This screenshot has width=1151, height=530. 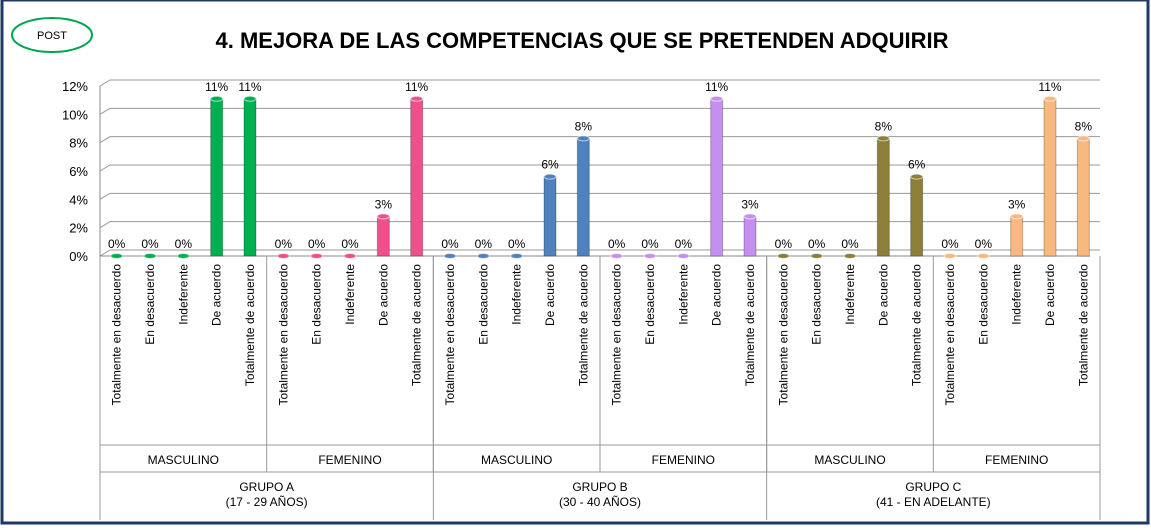 I want to click on value-label: 3%, so click(x=384, y=204).